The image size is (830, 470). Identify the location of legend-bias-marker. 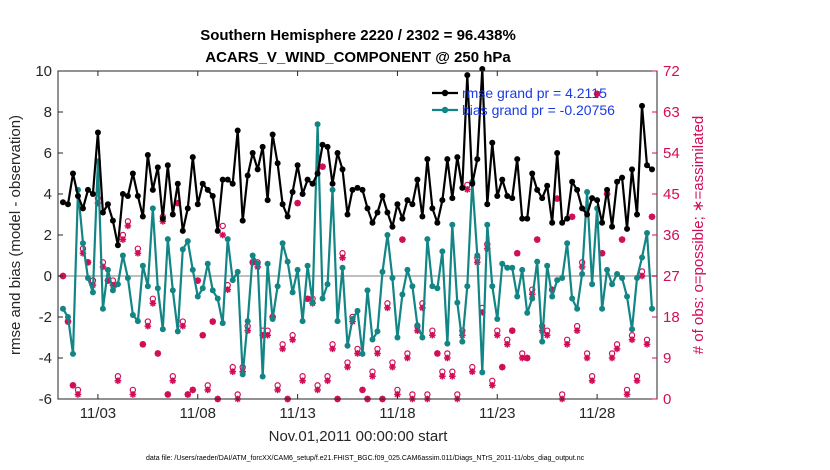
(445, 110).